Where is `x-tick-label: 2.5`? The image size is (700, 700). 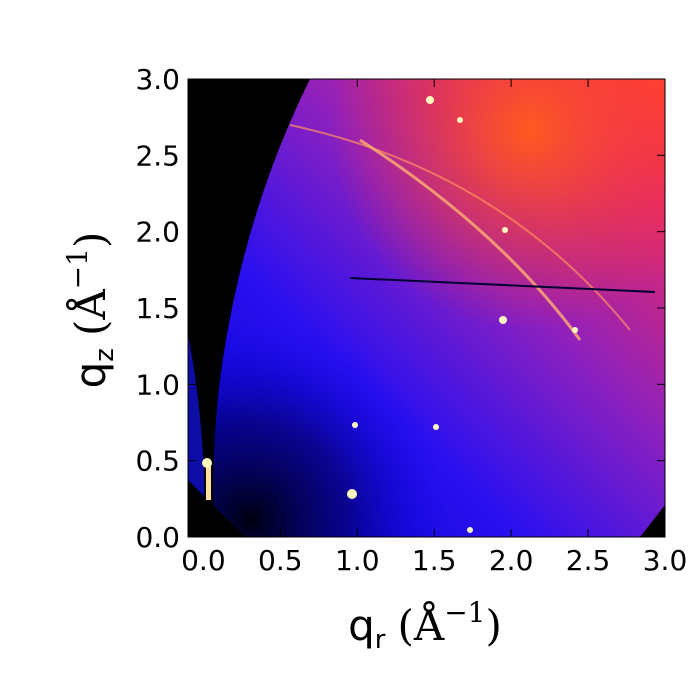 x-tick-label: 2.5 is located at coordinates (588, 560).